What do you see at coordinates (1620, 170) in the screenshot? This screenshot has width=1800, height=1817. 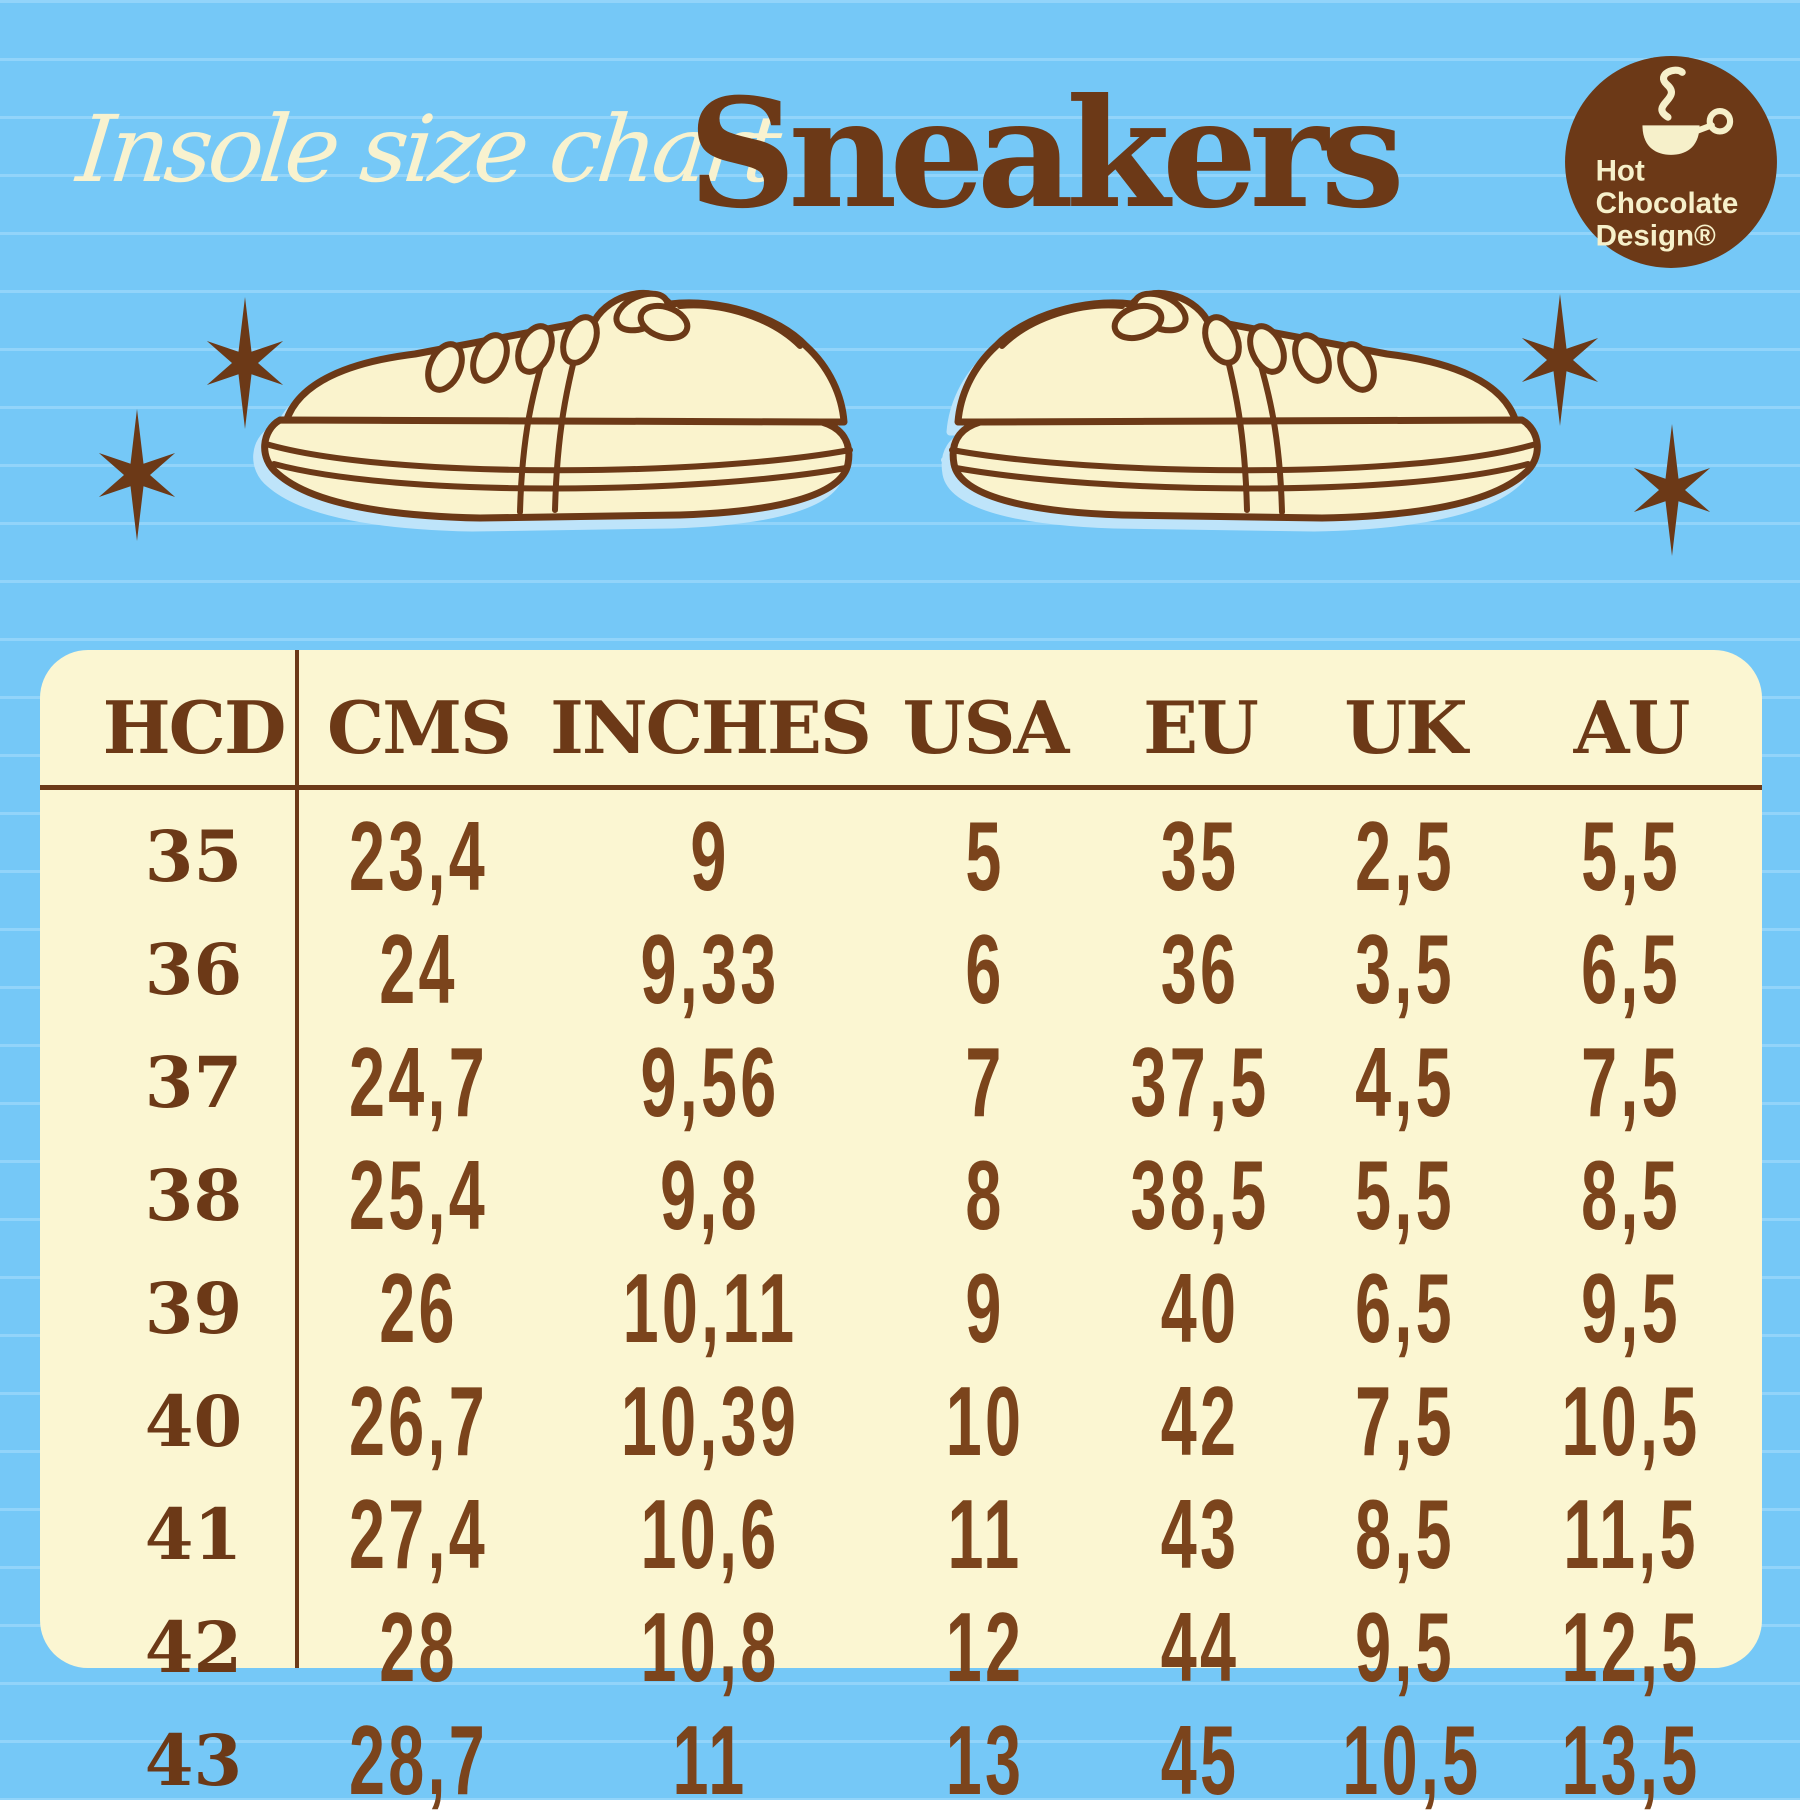 I see `logo-text-line1: Hot` at bounding box center [1620, 170].